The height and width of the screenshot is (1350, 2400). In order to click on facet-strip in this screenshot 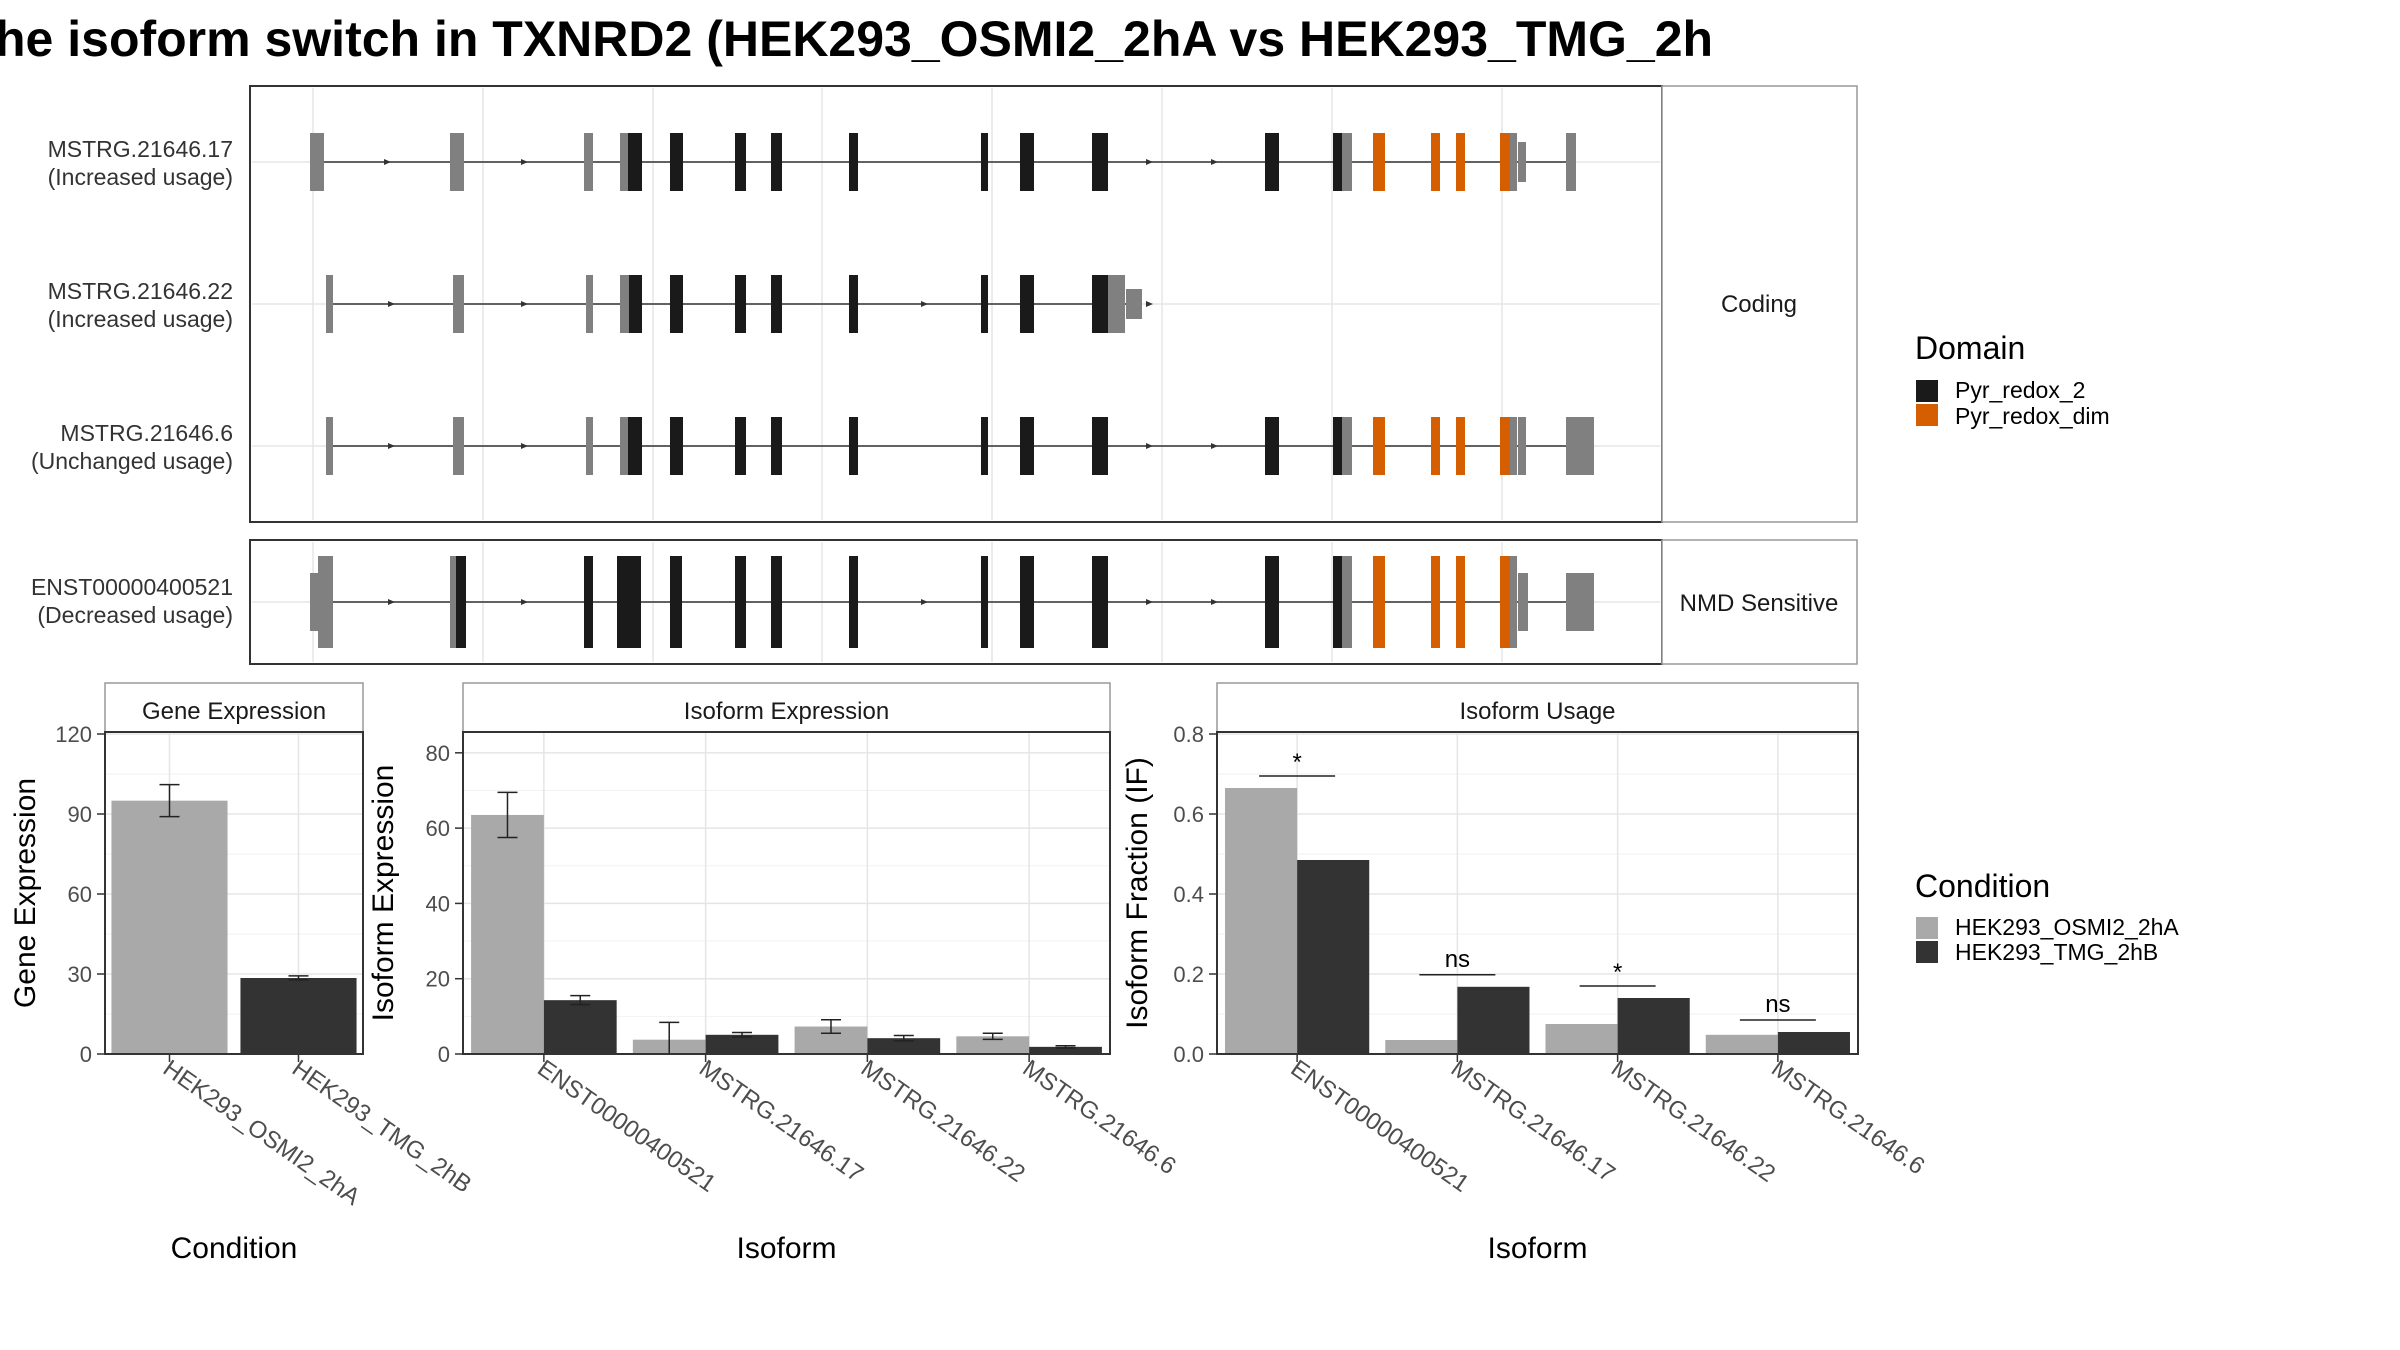, I will do `click(234, 707)`.